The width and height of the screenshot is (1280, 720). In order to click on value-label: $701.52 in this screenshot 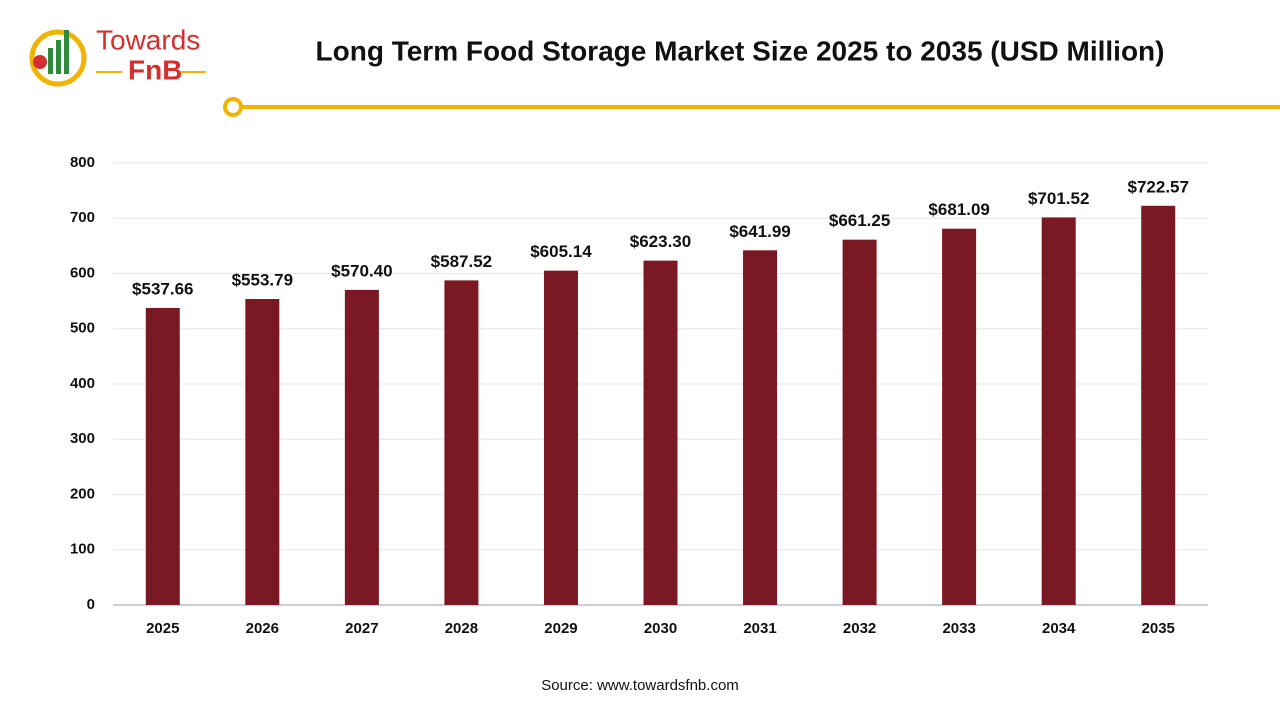, I will do `click(1058, 198)`.